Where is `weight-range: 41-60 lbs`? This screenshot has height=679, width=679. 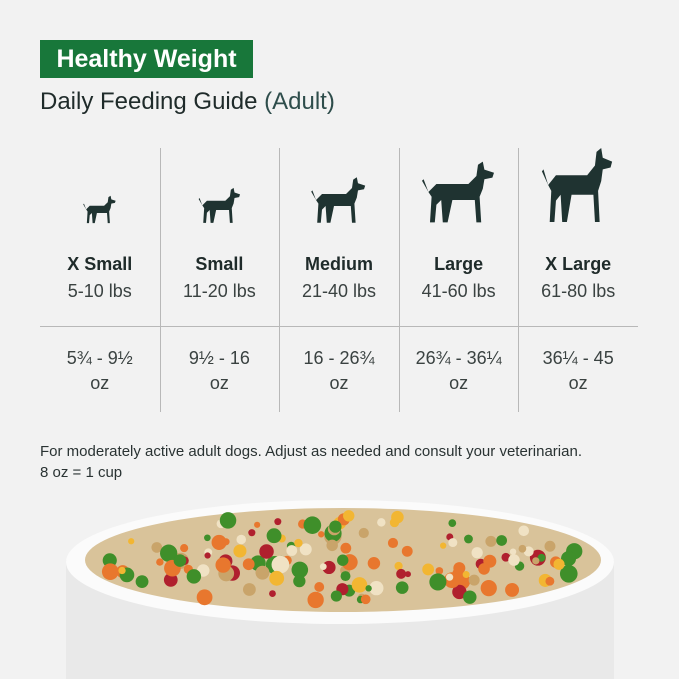
weight-range: 41-60 lbs is located at coordinates (458, 291).